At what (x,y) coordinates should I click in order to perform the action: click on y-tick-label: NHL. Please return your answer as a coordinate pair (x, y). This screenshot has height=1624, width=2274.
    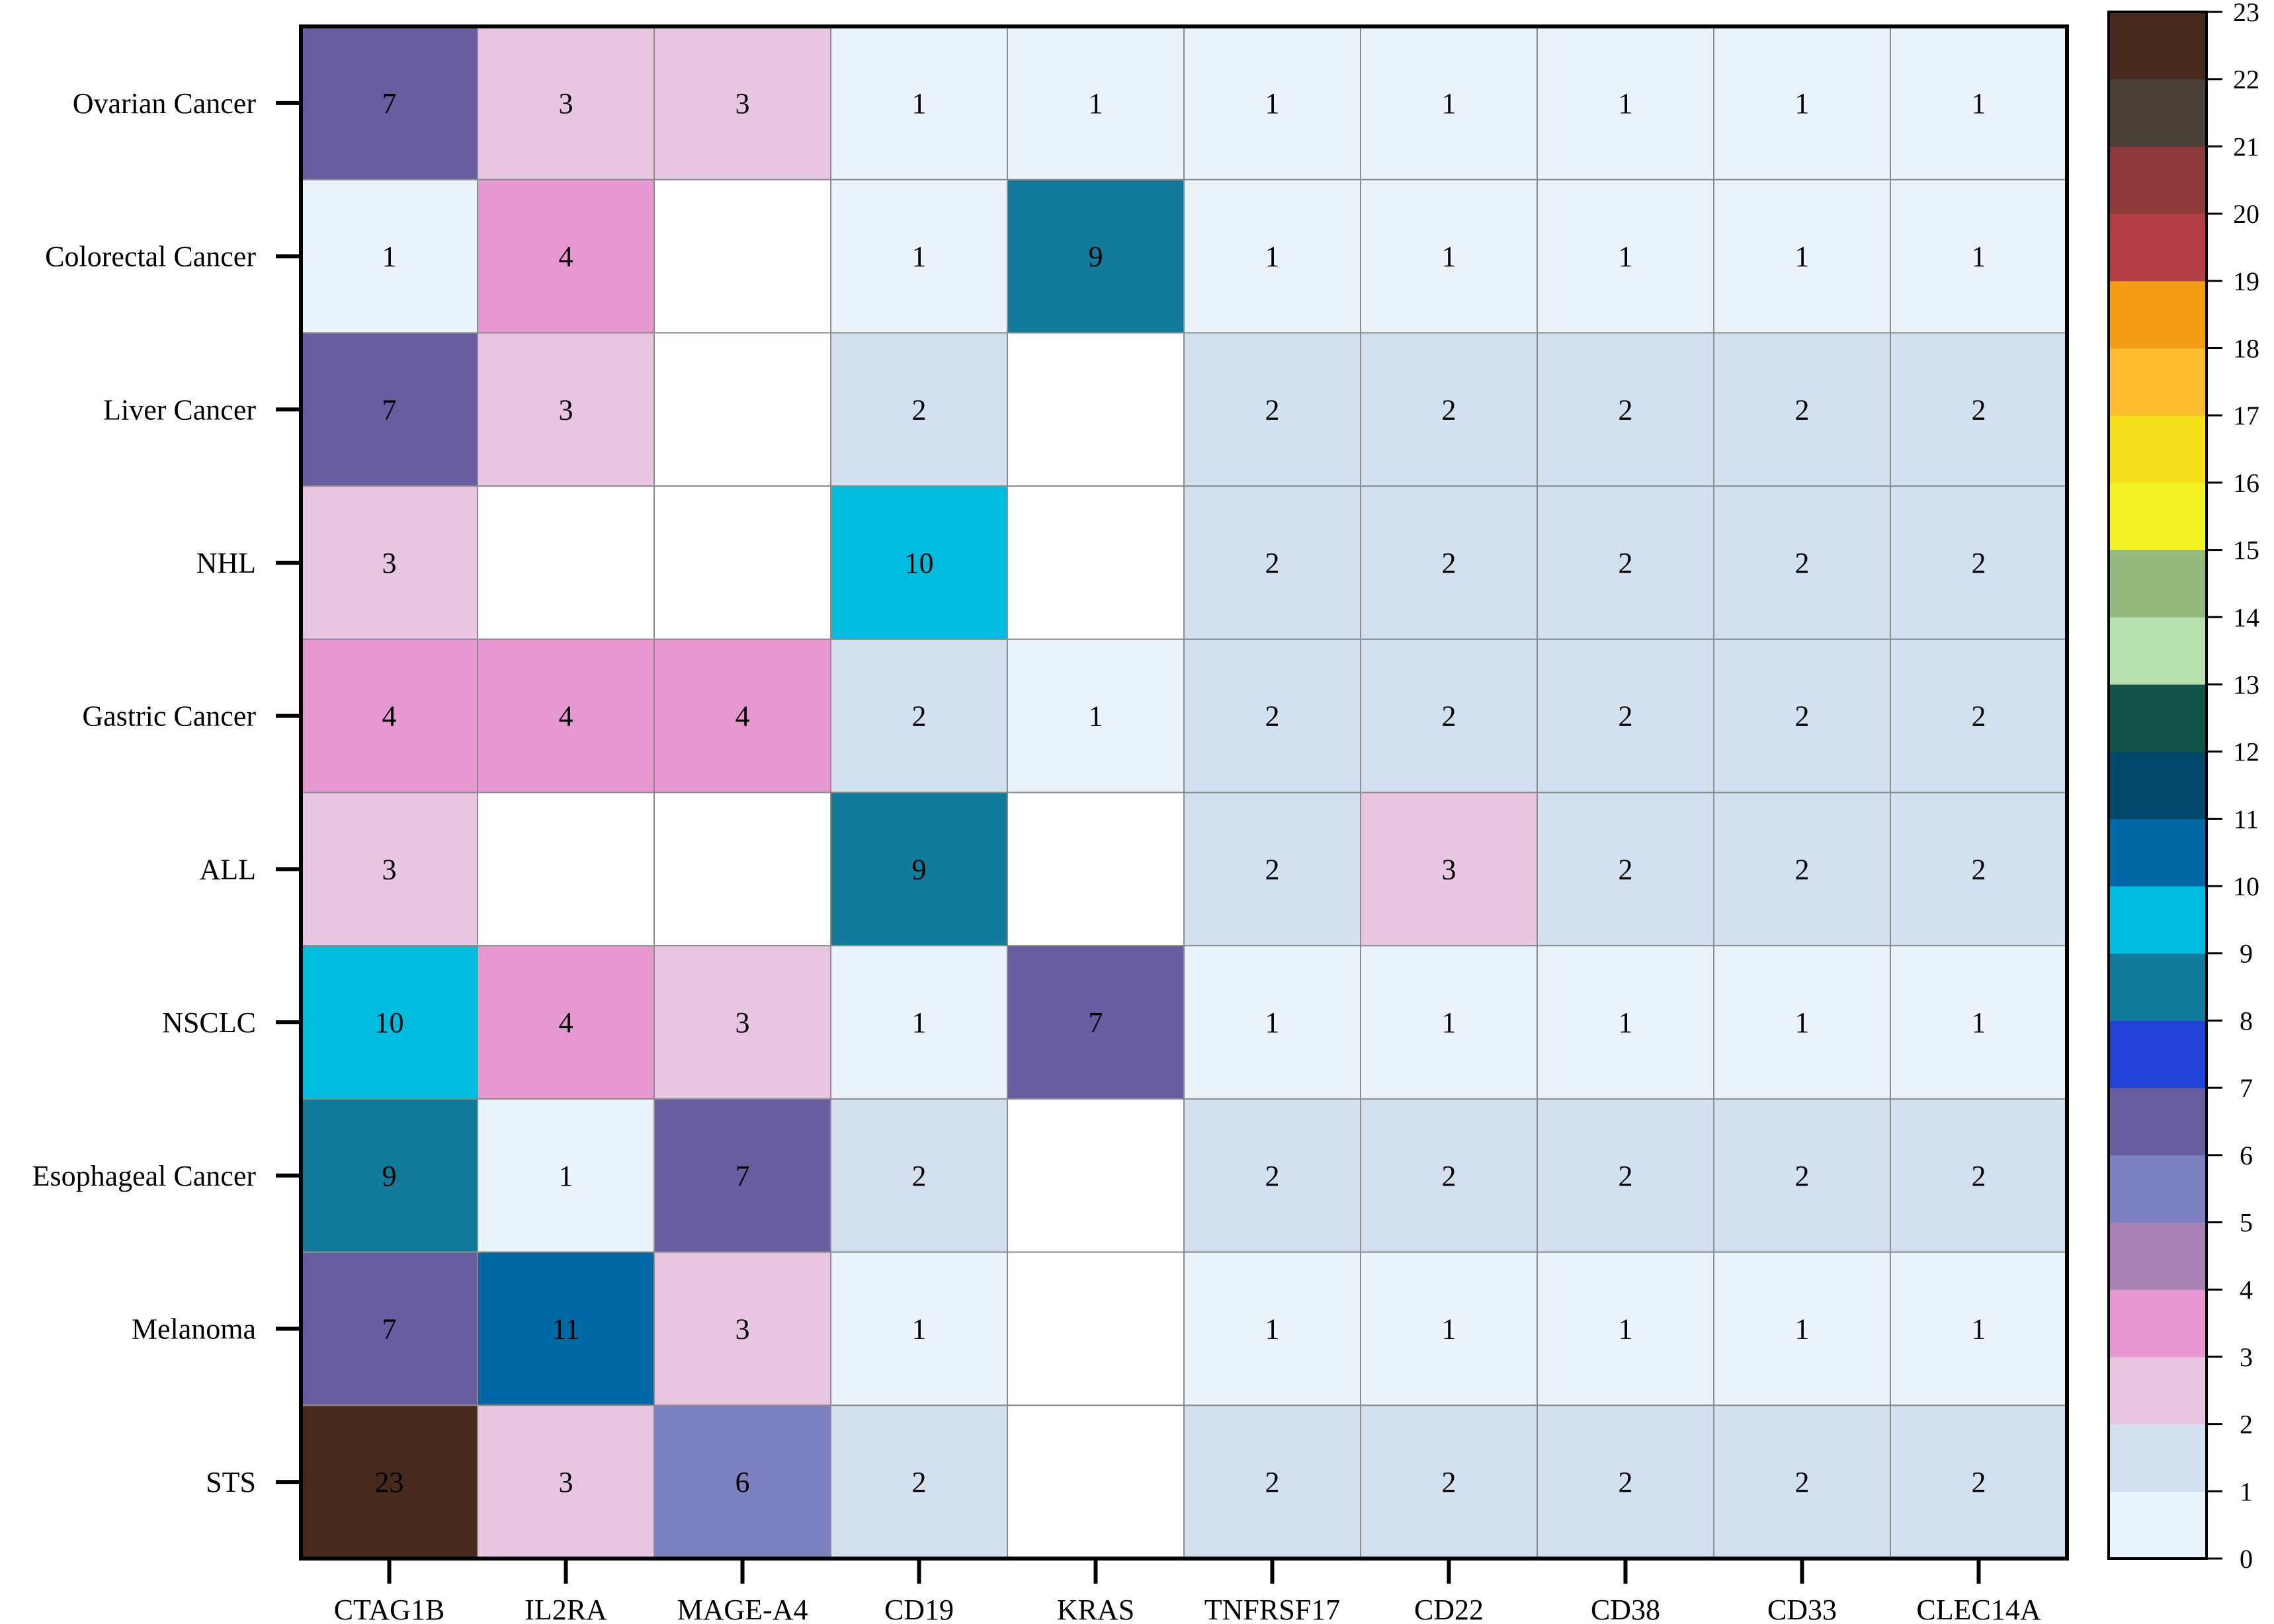
    Looking at the image, I should click on (226, 563).